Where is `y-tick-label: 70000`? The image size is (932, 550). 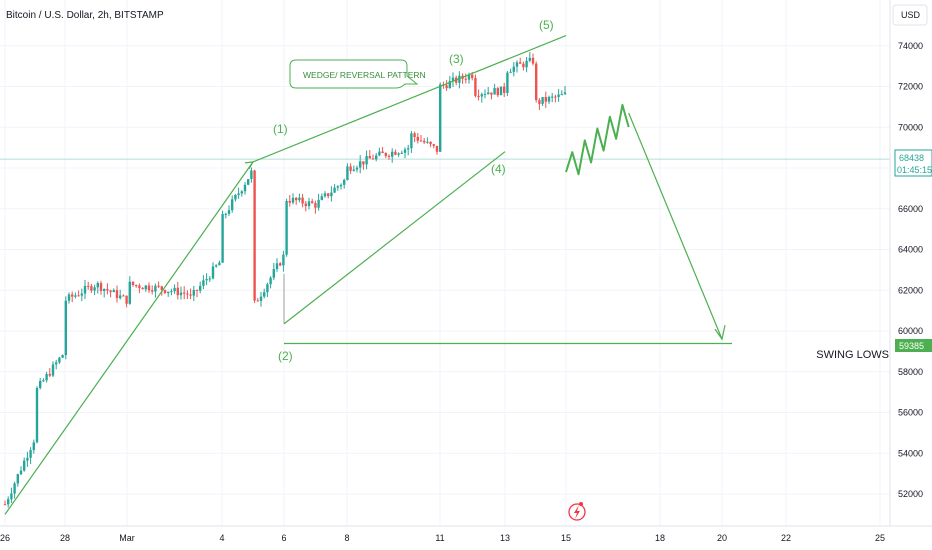
y-tick-label: 70000 is located at coordinates (910, 127).